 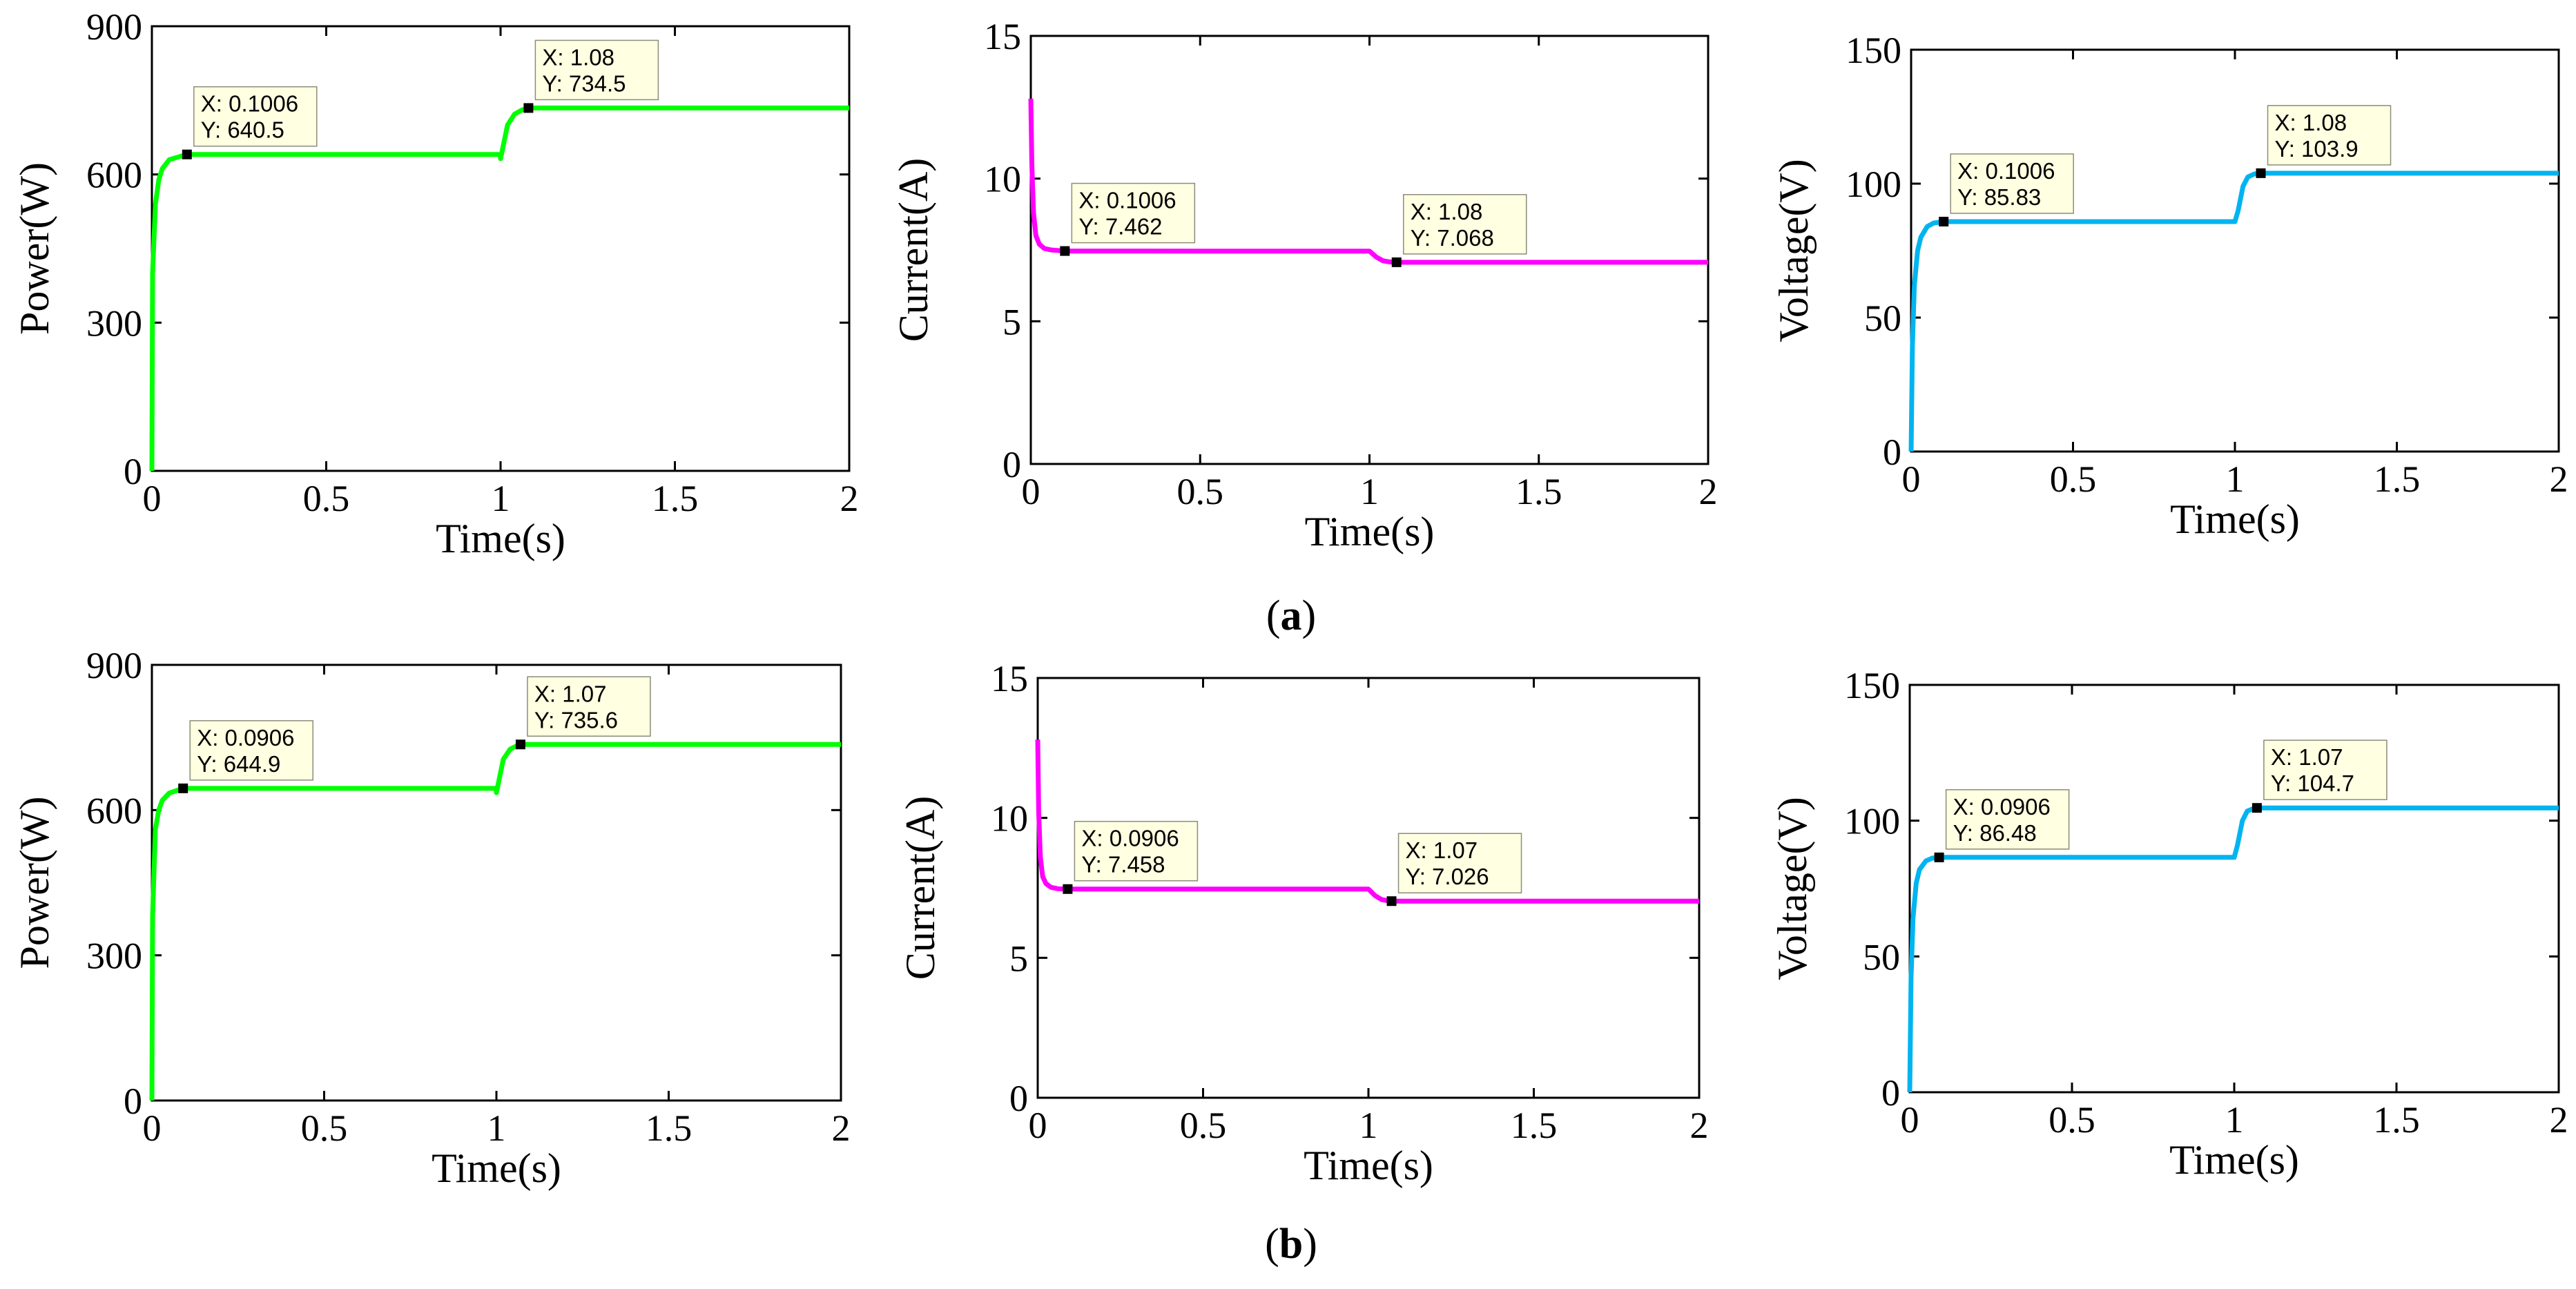 I want to click on y-axis-label: Voltage(V), so click(x=1794, y=250).